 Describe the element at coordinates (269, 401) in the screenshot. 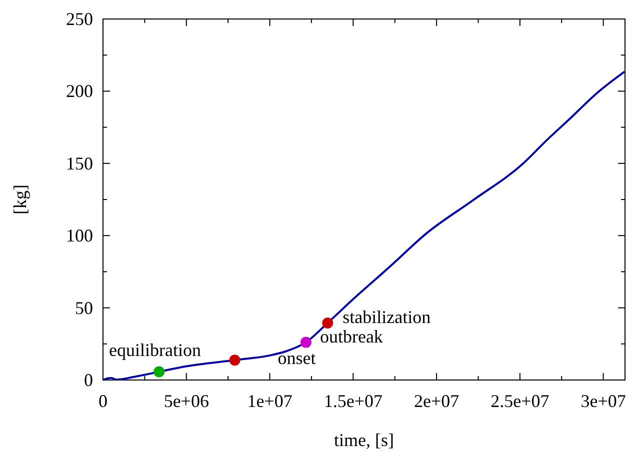

I see `x-tick-label: 1e+07` at that location.